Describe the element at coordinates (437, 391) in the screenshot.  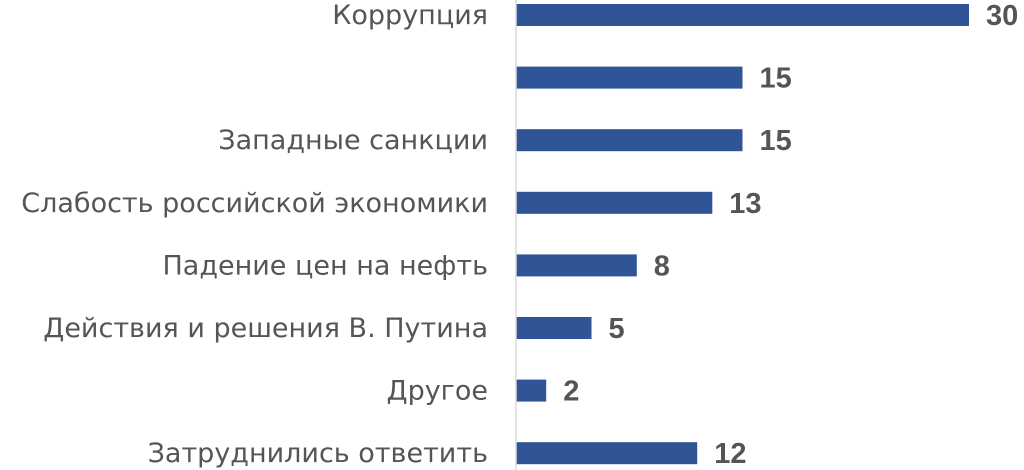
I see `category-label: Другое` at that location.